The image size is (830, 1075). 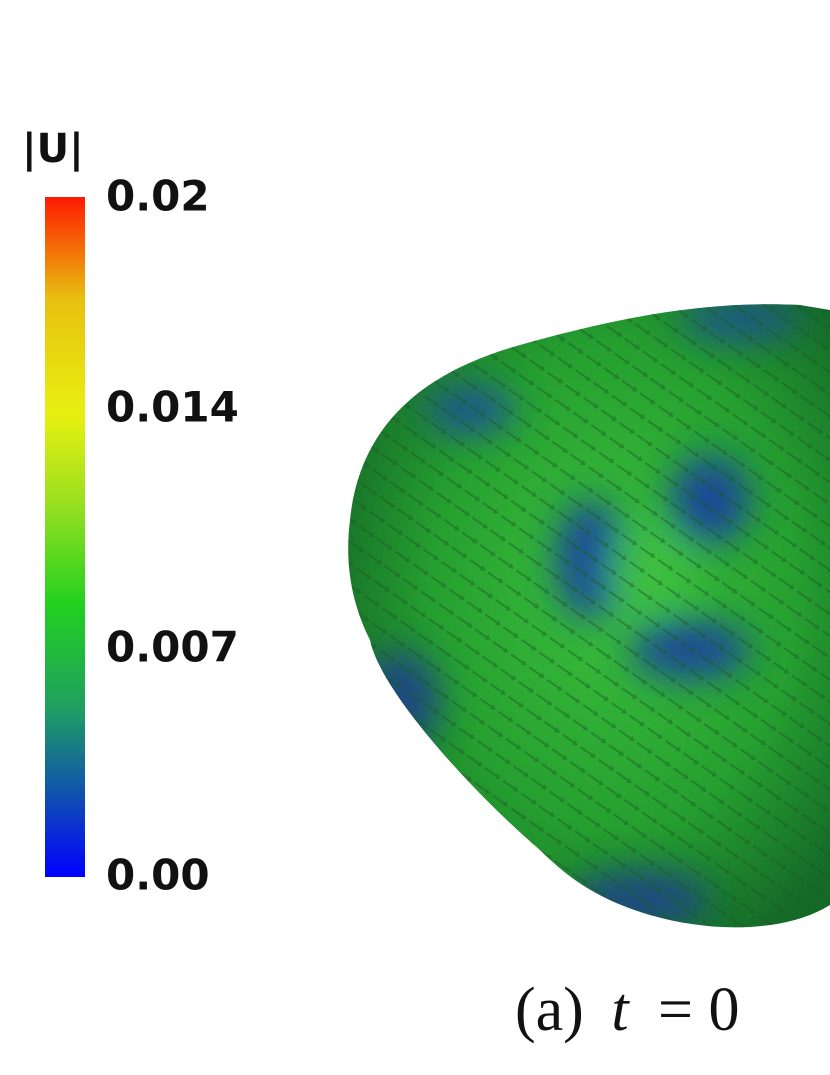 I want to click on caption-label: (a), so click(x=549, y=1010).